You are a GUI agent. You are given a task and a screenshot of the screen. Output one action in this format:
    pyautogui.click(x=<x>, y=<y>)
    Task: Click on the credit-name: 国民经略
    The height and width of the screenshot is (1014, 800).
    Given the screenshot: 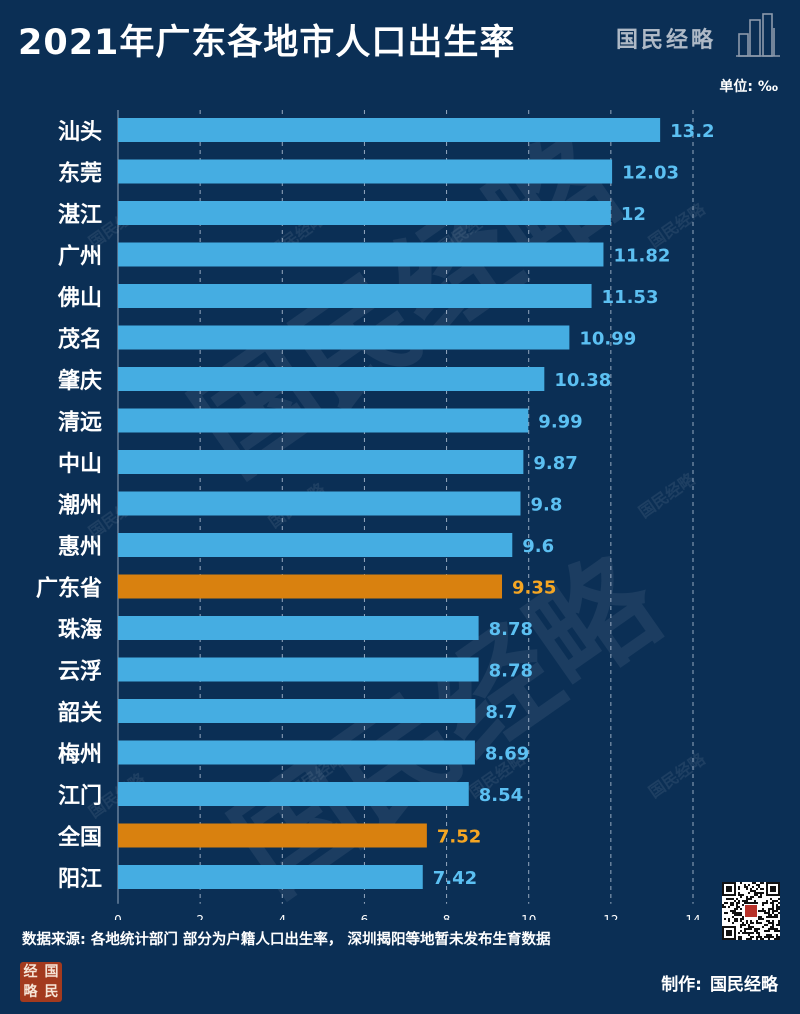 What is the action you would take?
    pyautogui.click(x=744, y=985)
    